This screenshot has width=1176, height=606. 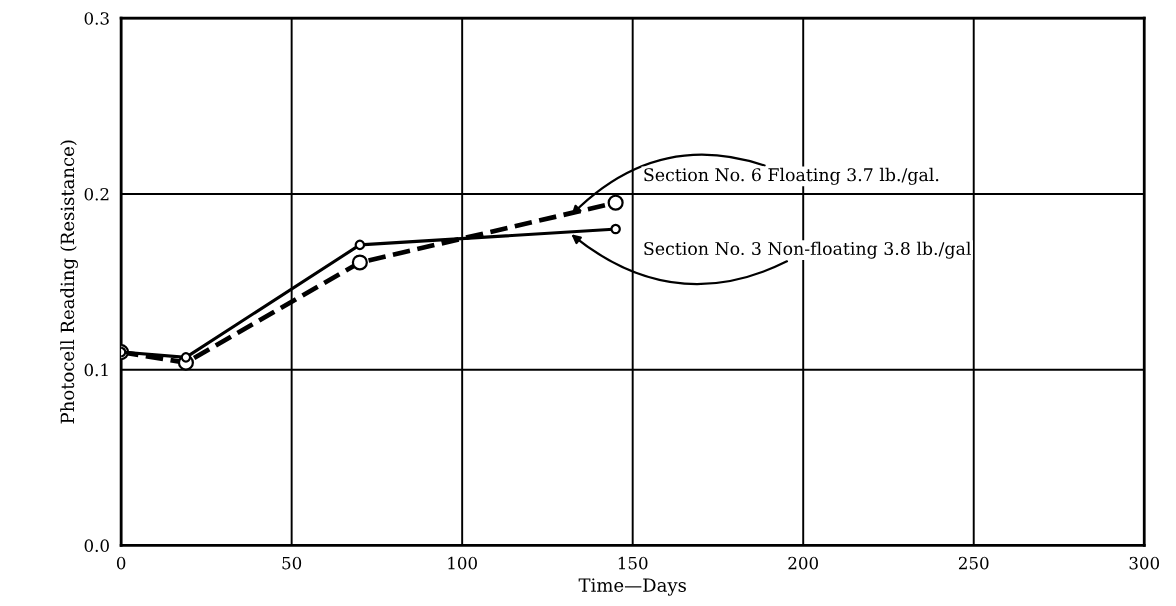 What do you see at coordinates (807, 250) in the screenshot?
I see `annotation: Section No. 3 Non-floating 3.8 lb./gal` at bounding box center [807, 250].